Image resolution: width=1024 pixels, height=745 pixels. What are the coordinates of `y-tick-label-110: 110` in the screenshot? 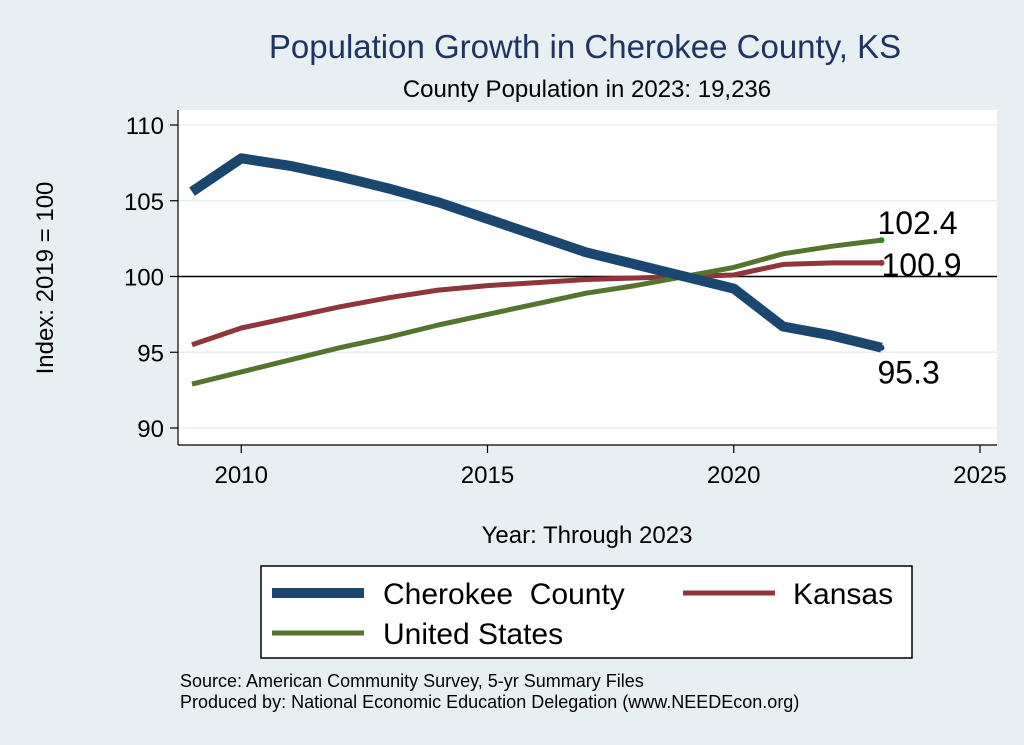 It's located at (145, 126).